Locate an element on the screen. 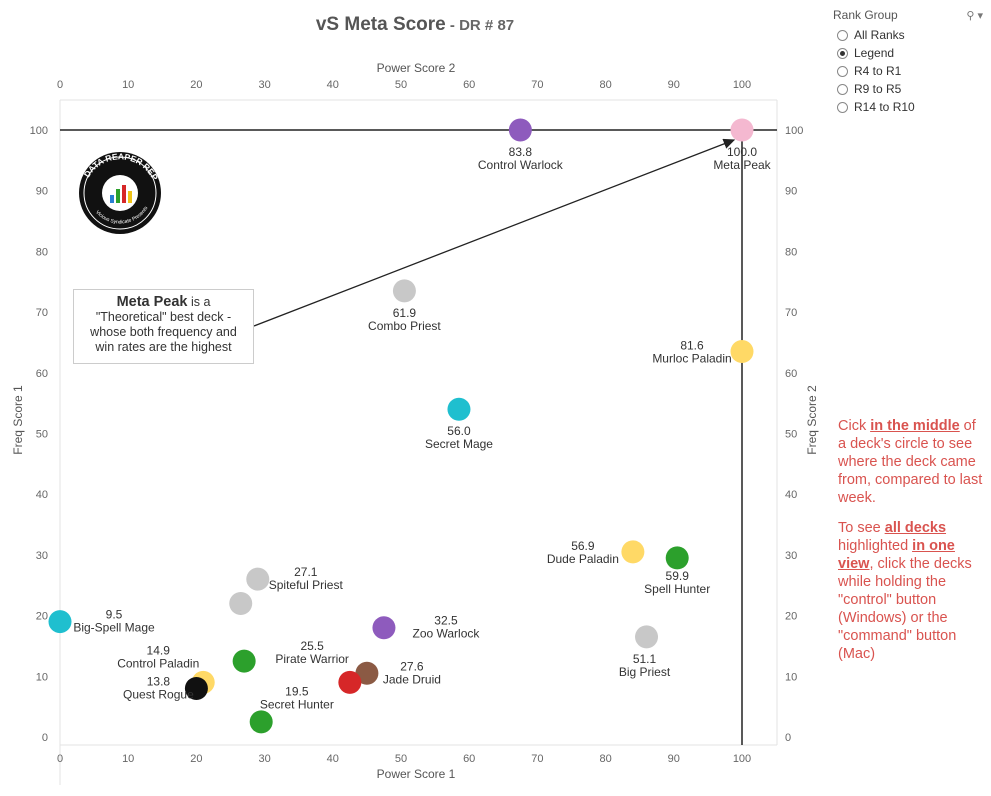 The image size is (991, 796). y2-tick-label: 70 is located at coordinates (791, 313).